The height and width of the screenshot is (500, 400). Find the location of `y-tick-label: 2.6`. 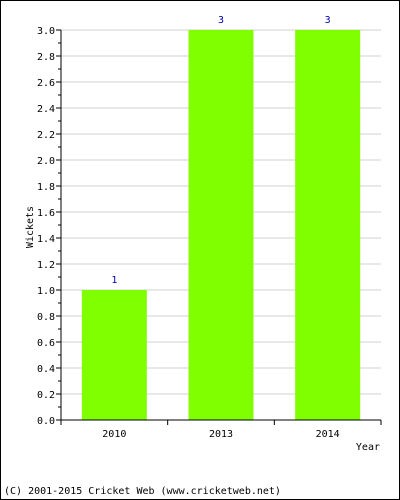

y-tick-label: 2.6 is located at coordinates (46, 83).